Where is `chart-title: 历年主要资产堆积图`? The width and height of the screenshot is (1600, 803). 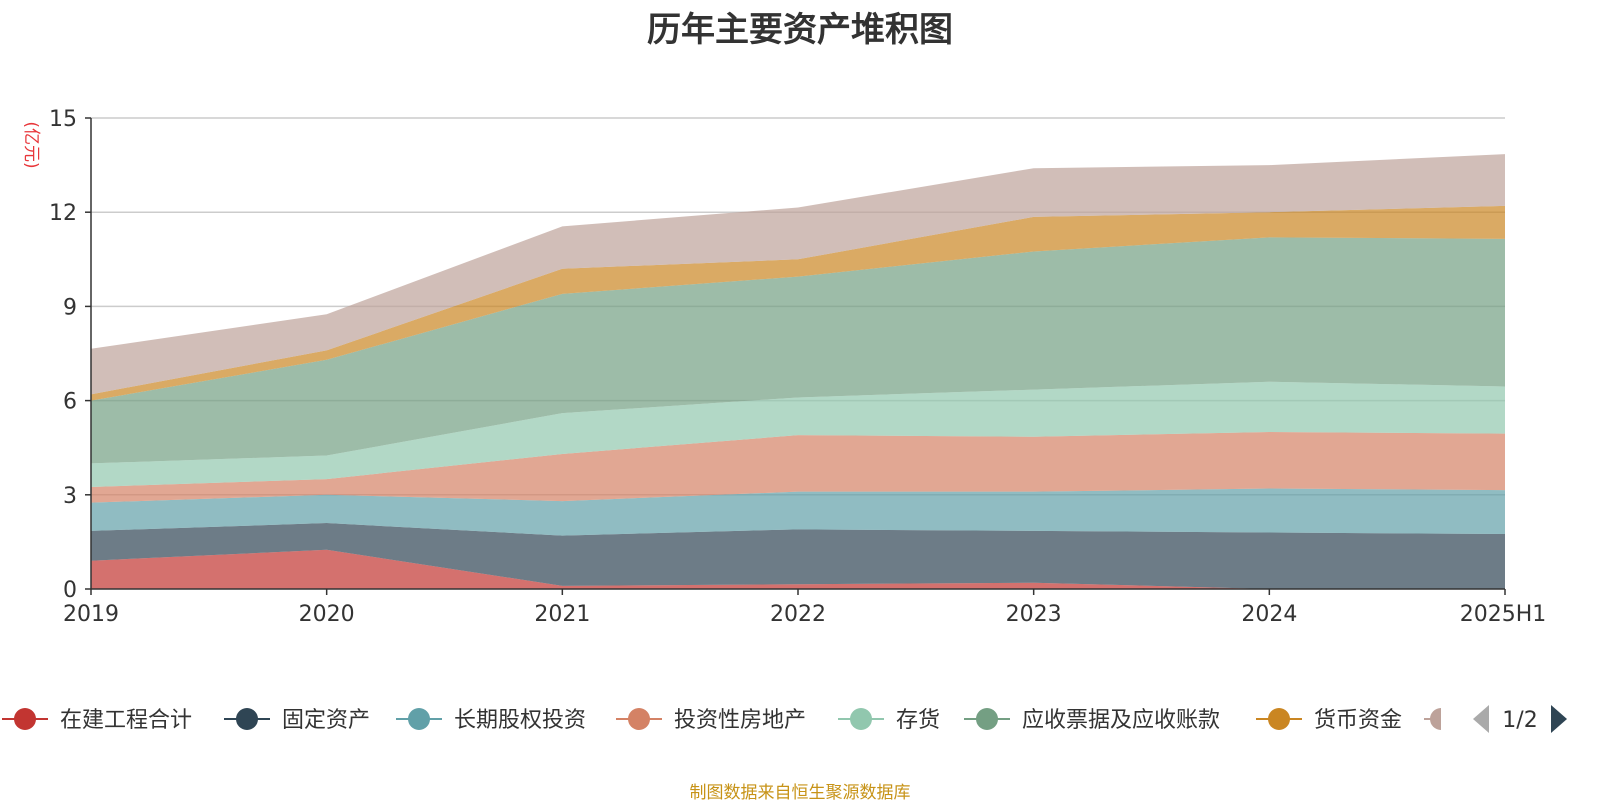
chart-title: 历年主要资产堆积图 is located at coordinates (800, 30).